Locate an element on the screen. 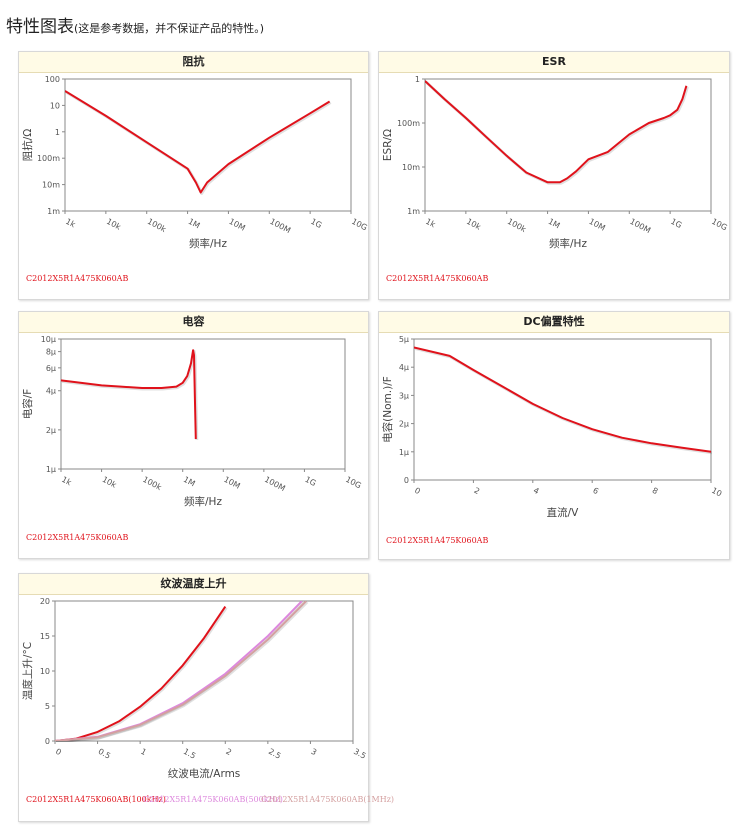  y-tick-label: 5 is located at coordinates (47, 706).